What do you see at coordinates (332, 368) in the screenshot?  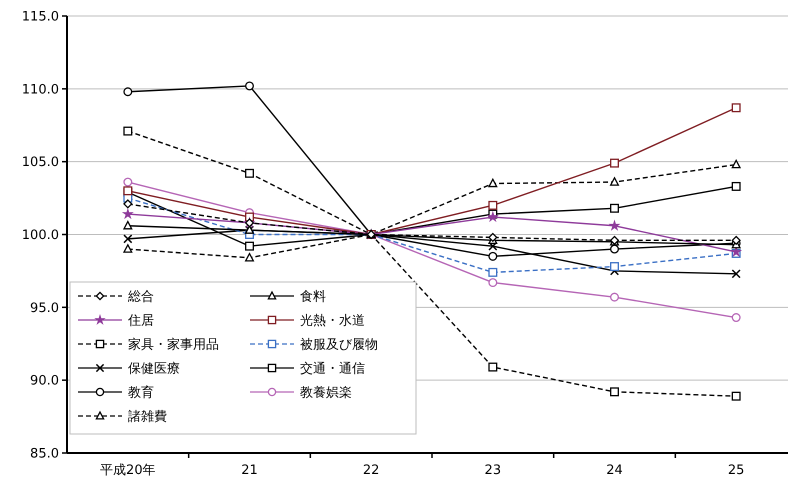 I see `legend-label: 交通・通信` at bounding box center [332, 368].